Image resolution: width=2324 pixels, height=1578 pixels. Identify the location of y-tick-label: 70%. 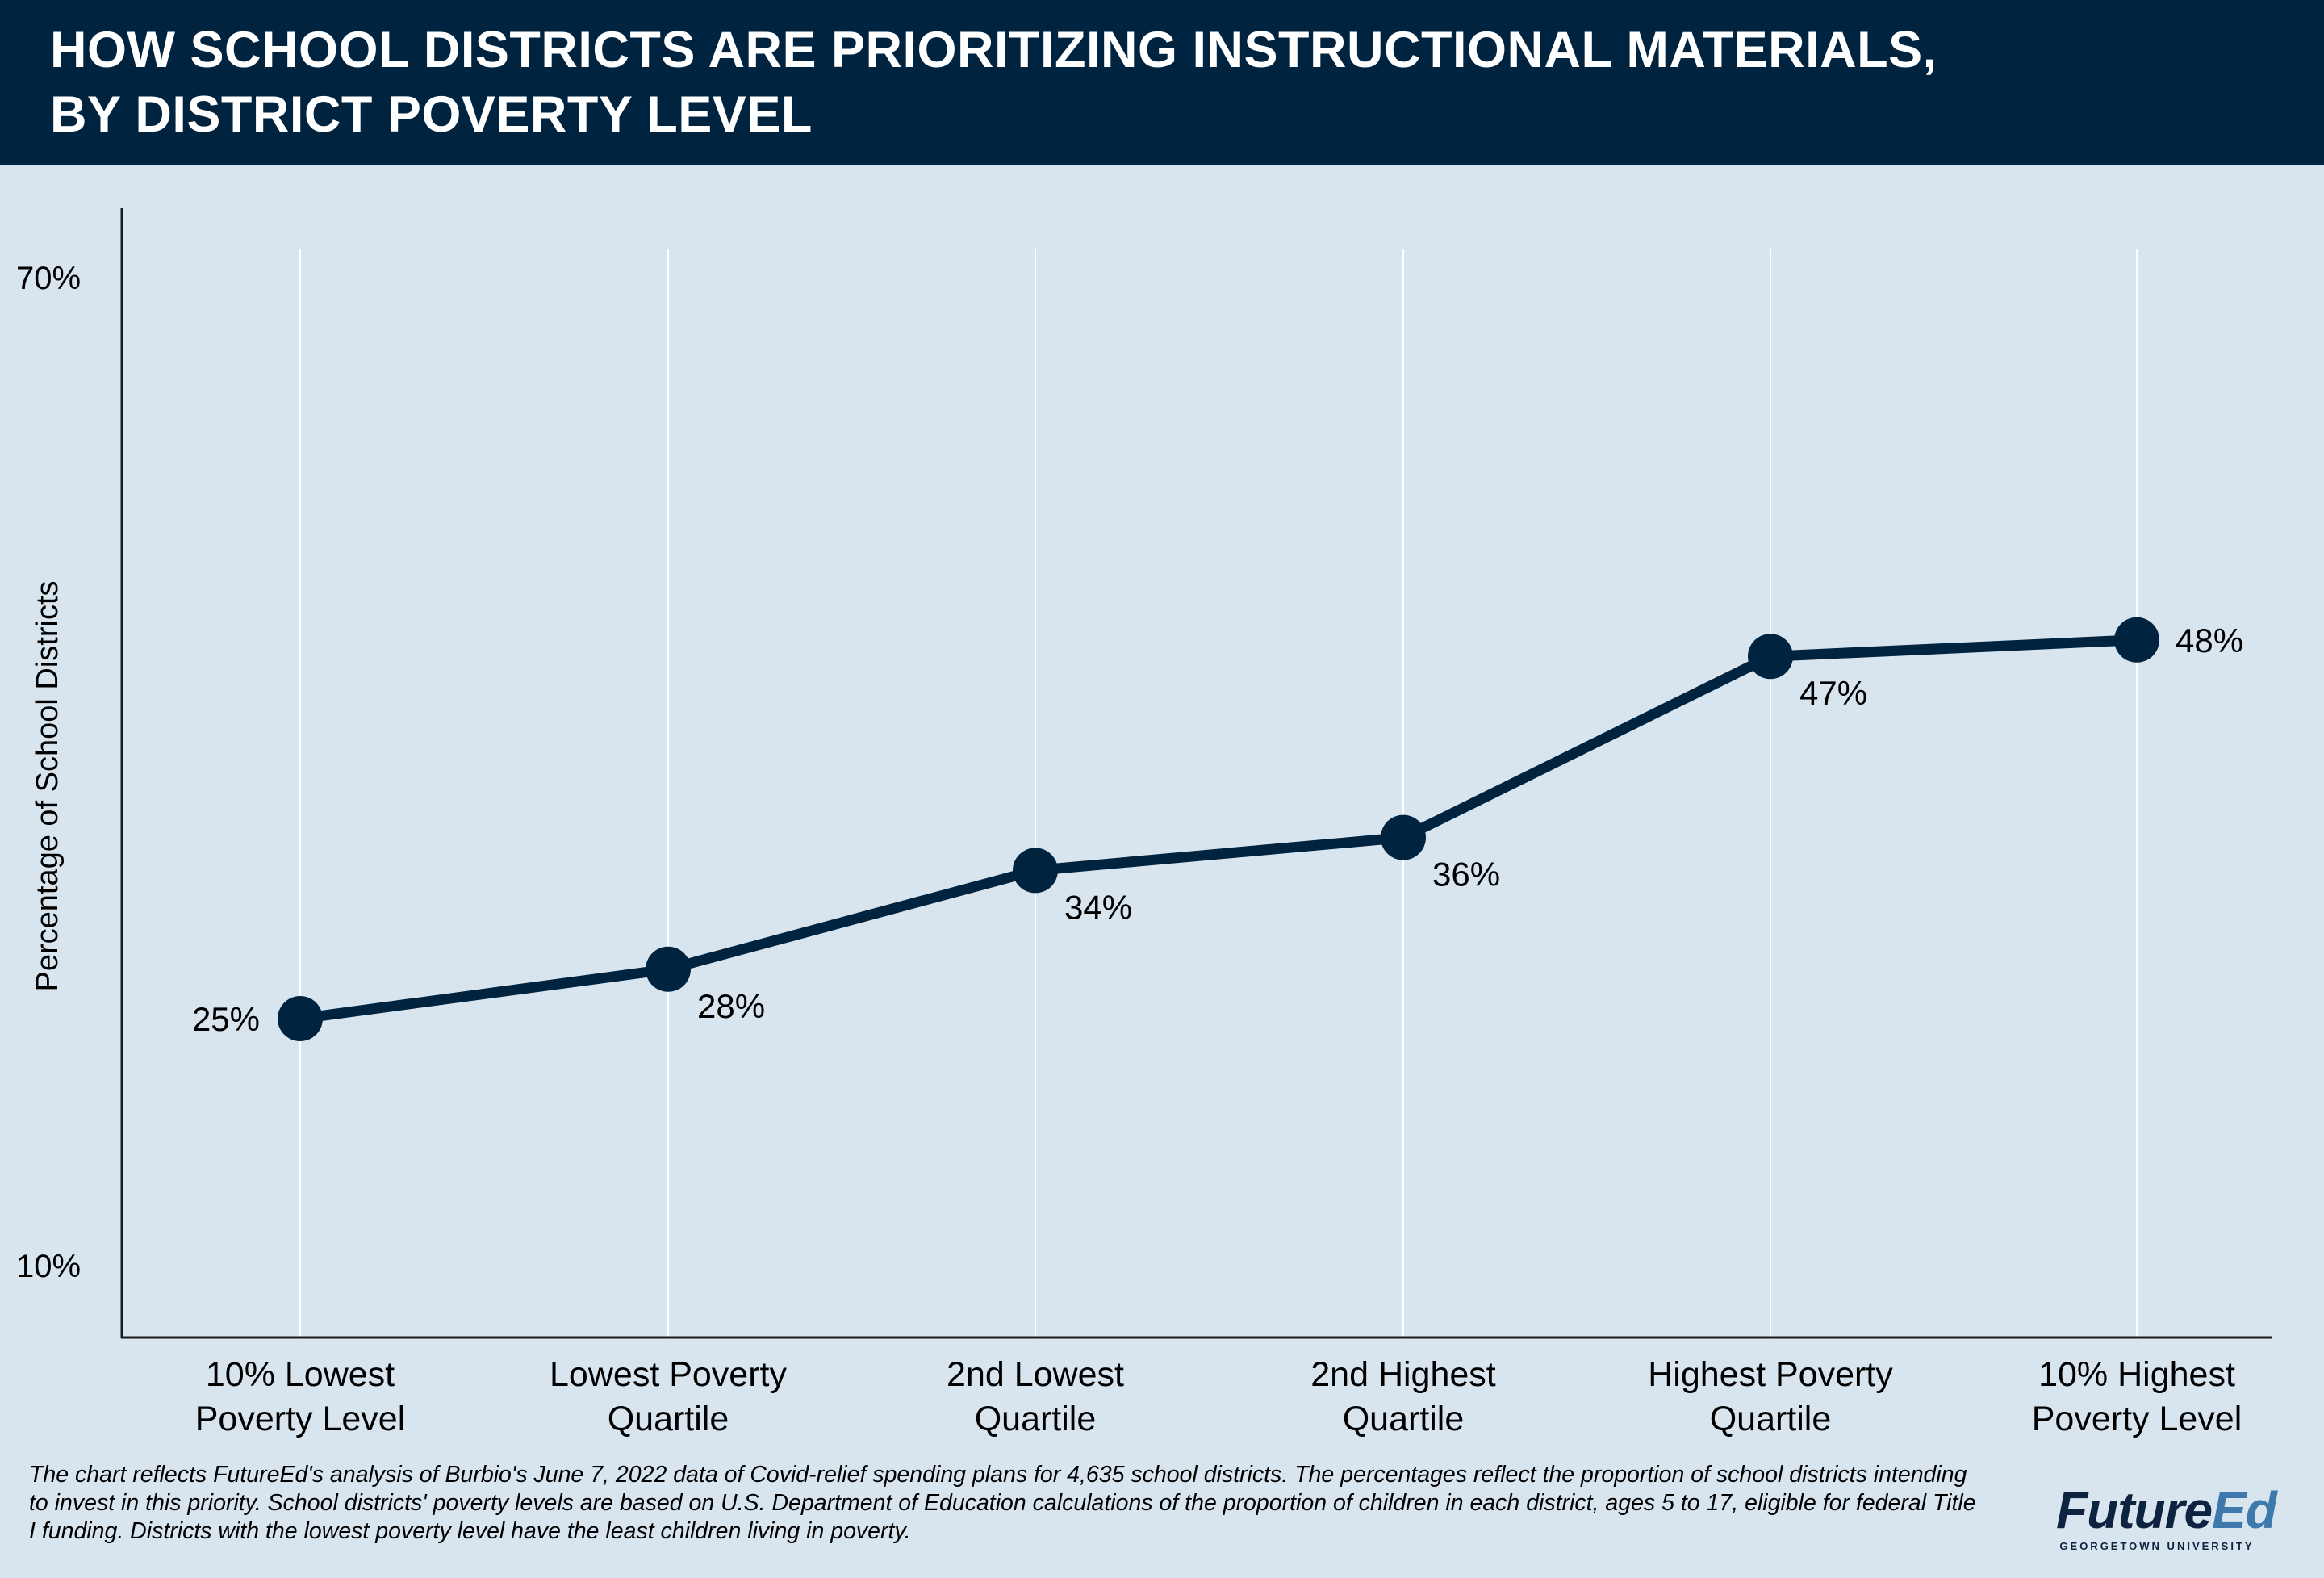
(49, 278).